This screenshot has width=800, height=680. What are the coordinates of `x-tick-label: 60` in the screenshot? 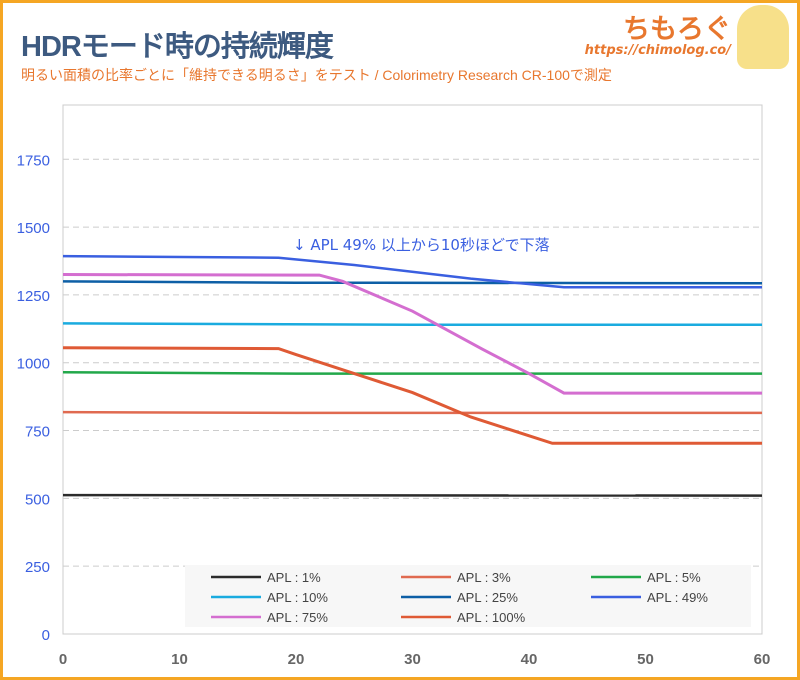 It's located at (762, 659).